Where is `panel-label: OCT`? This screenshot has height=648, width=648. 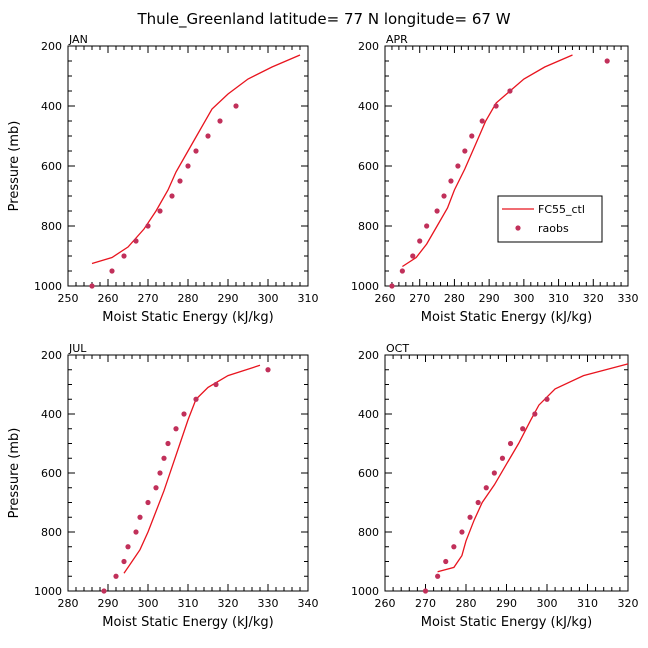 panel-label: OCT is located at coordinates (397, 348).